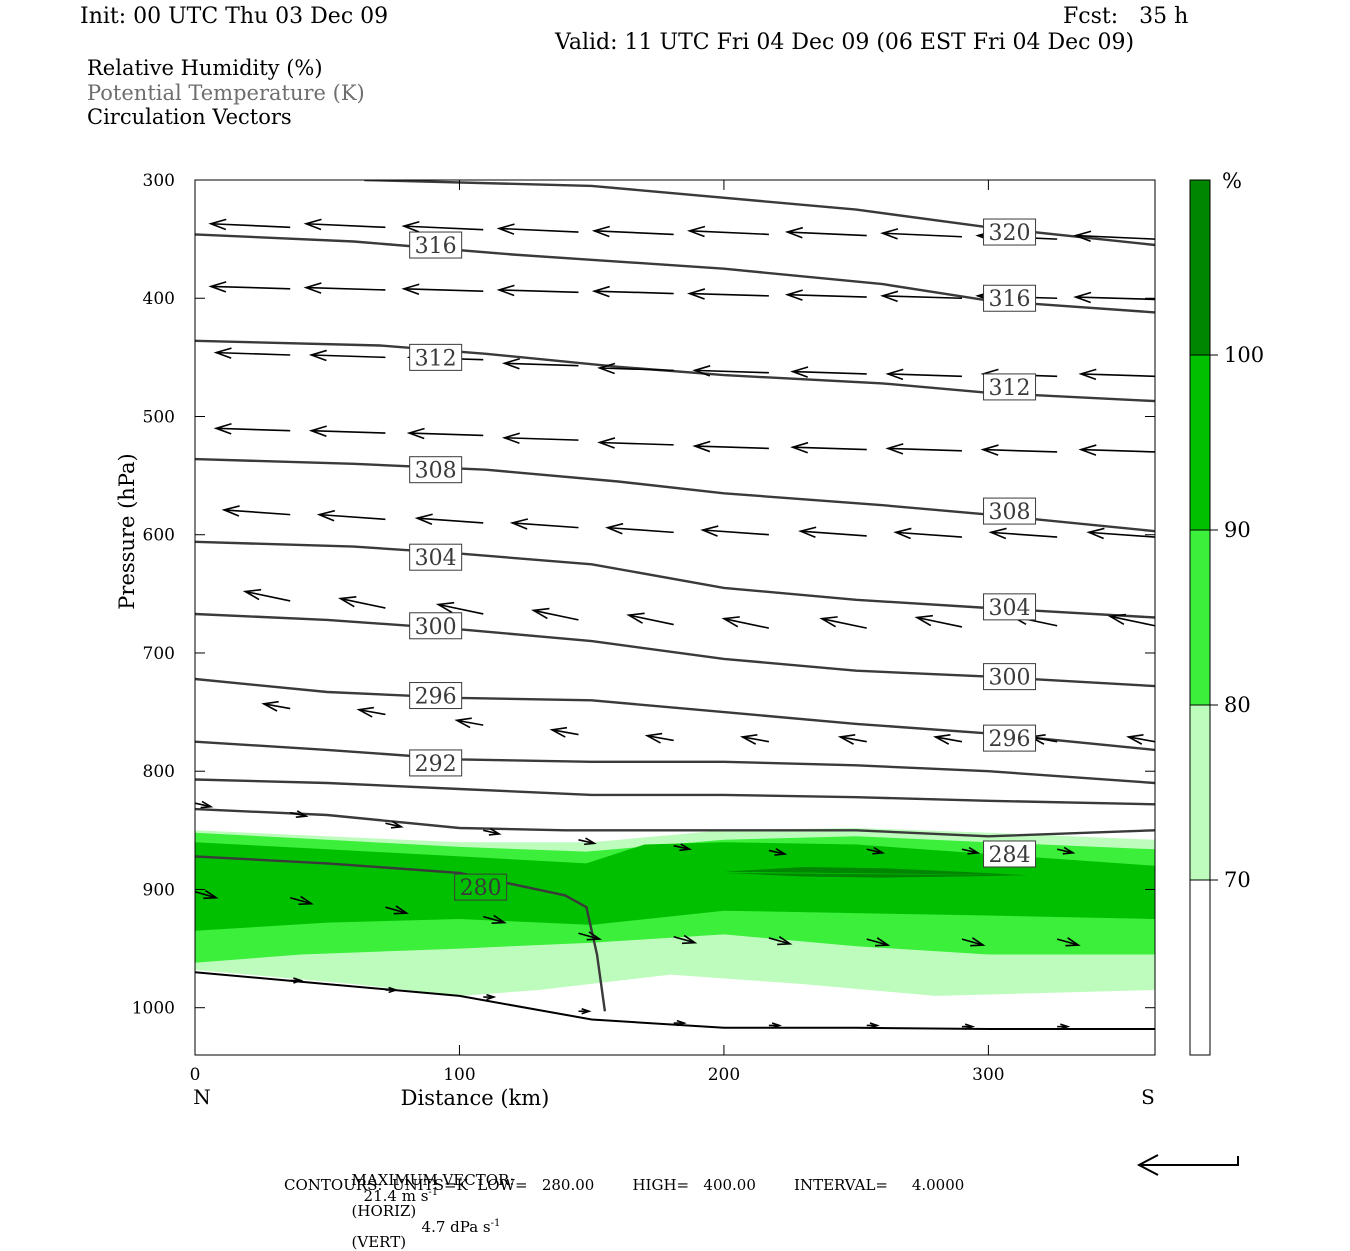 This screenshot has height=1251, width=1350. I want to click on endpoint-label-left: N, so click(202, 1097).